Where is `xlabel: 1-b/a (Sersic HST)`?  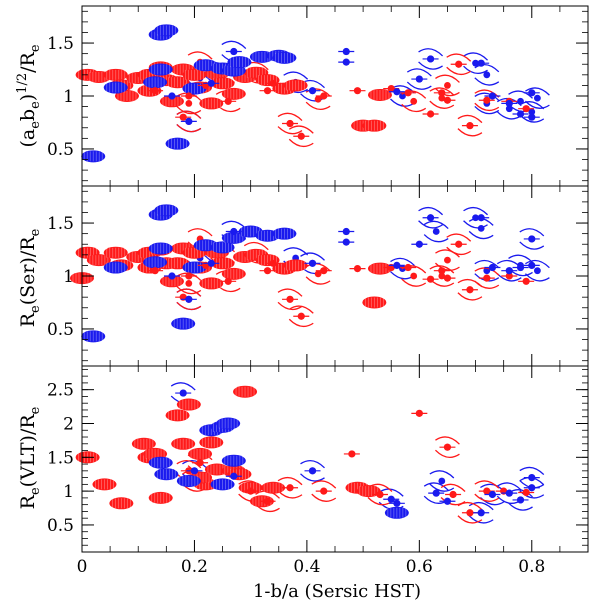 xlabel: 1-b/a (Sersic HST) is located at coordinates (337, 591).